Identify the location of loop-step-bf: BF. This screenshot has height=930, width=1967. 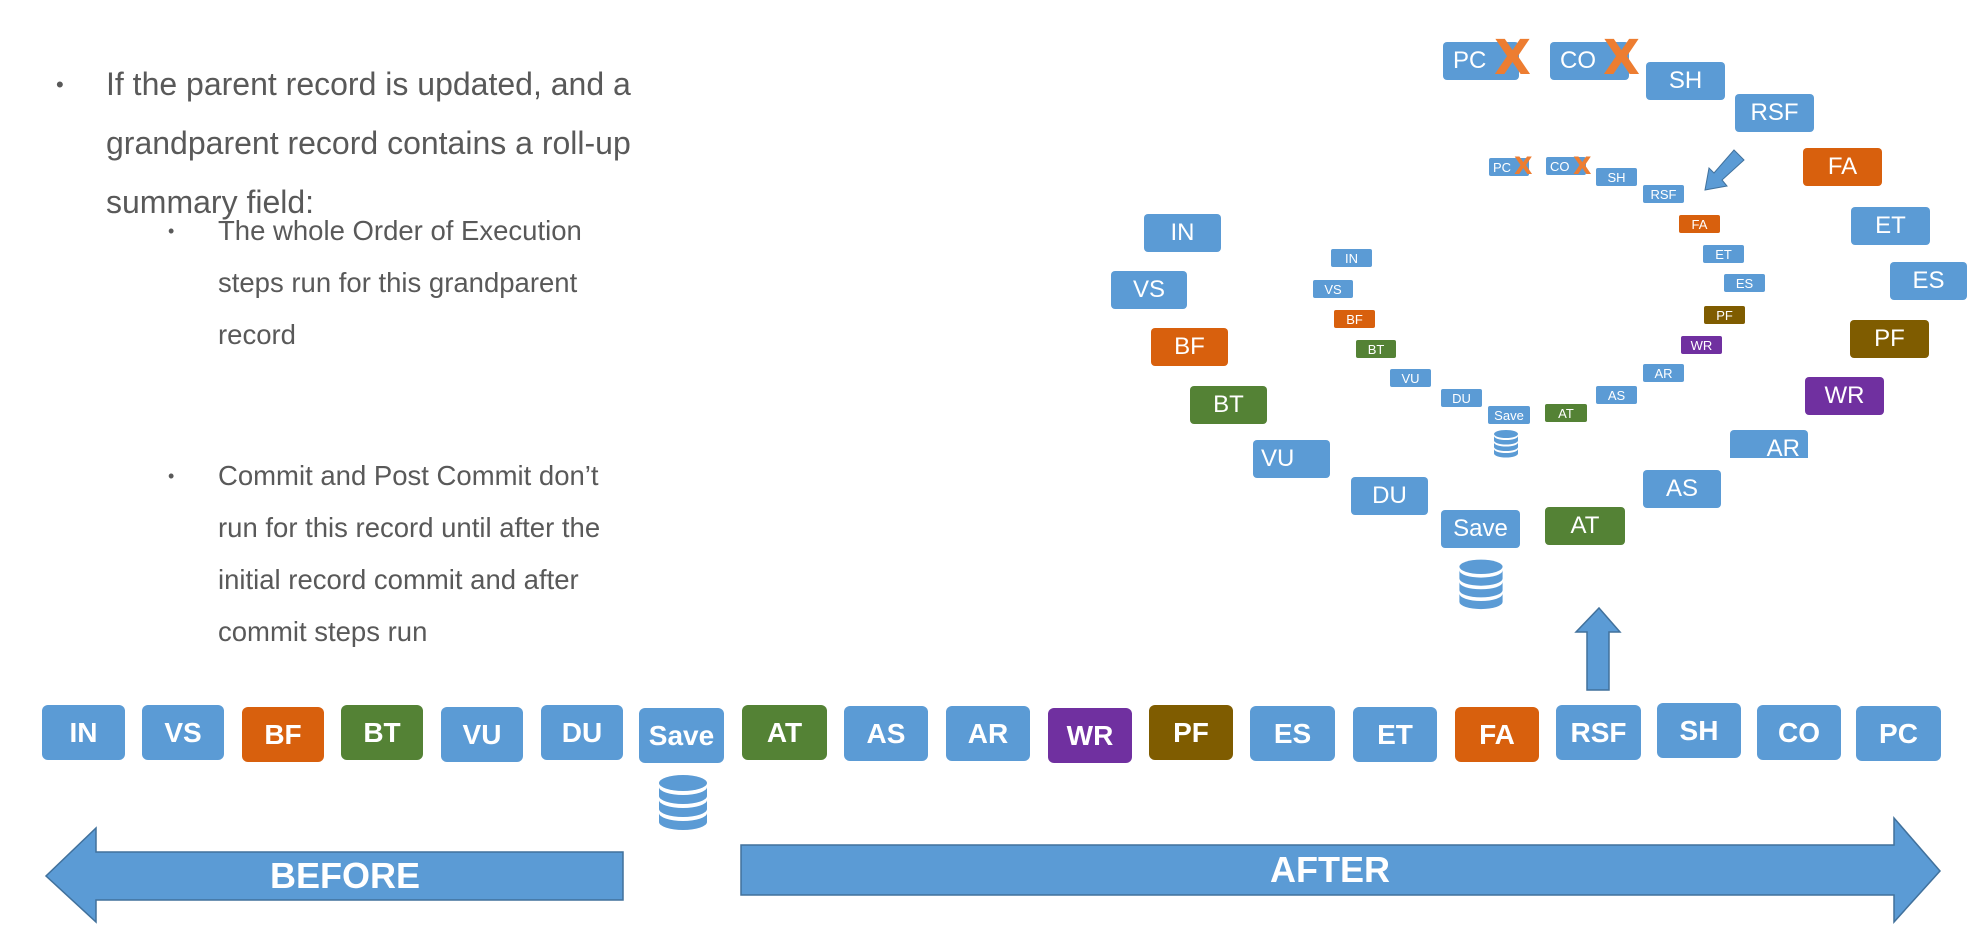
(1189, 347).